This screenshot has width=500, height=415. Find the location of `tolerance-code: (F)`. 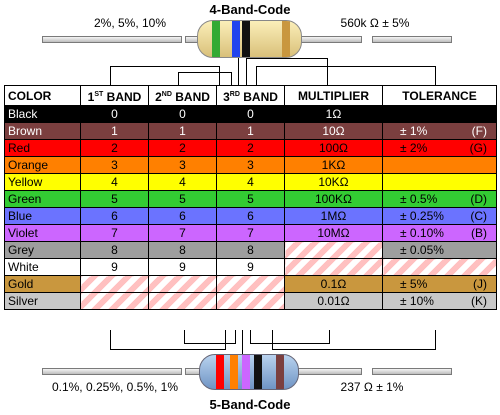

tolerance-code: (F) is located at coordinates (479, 131).